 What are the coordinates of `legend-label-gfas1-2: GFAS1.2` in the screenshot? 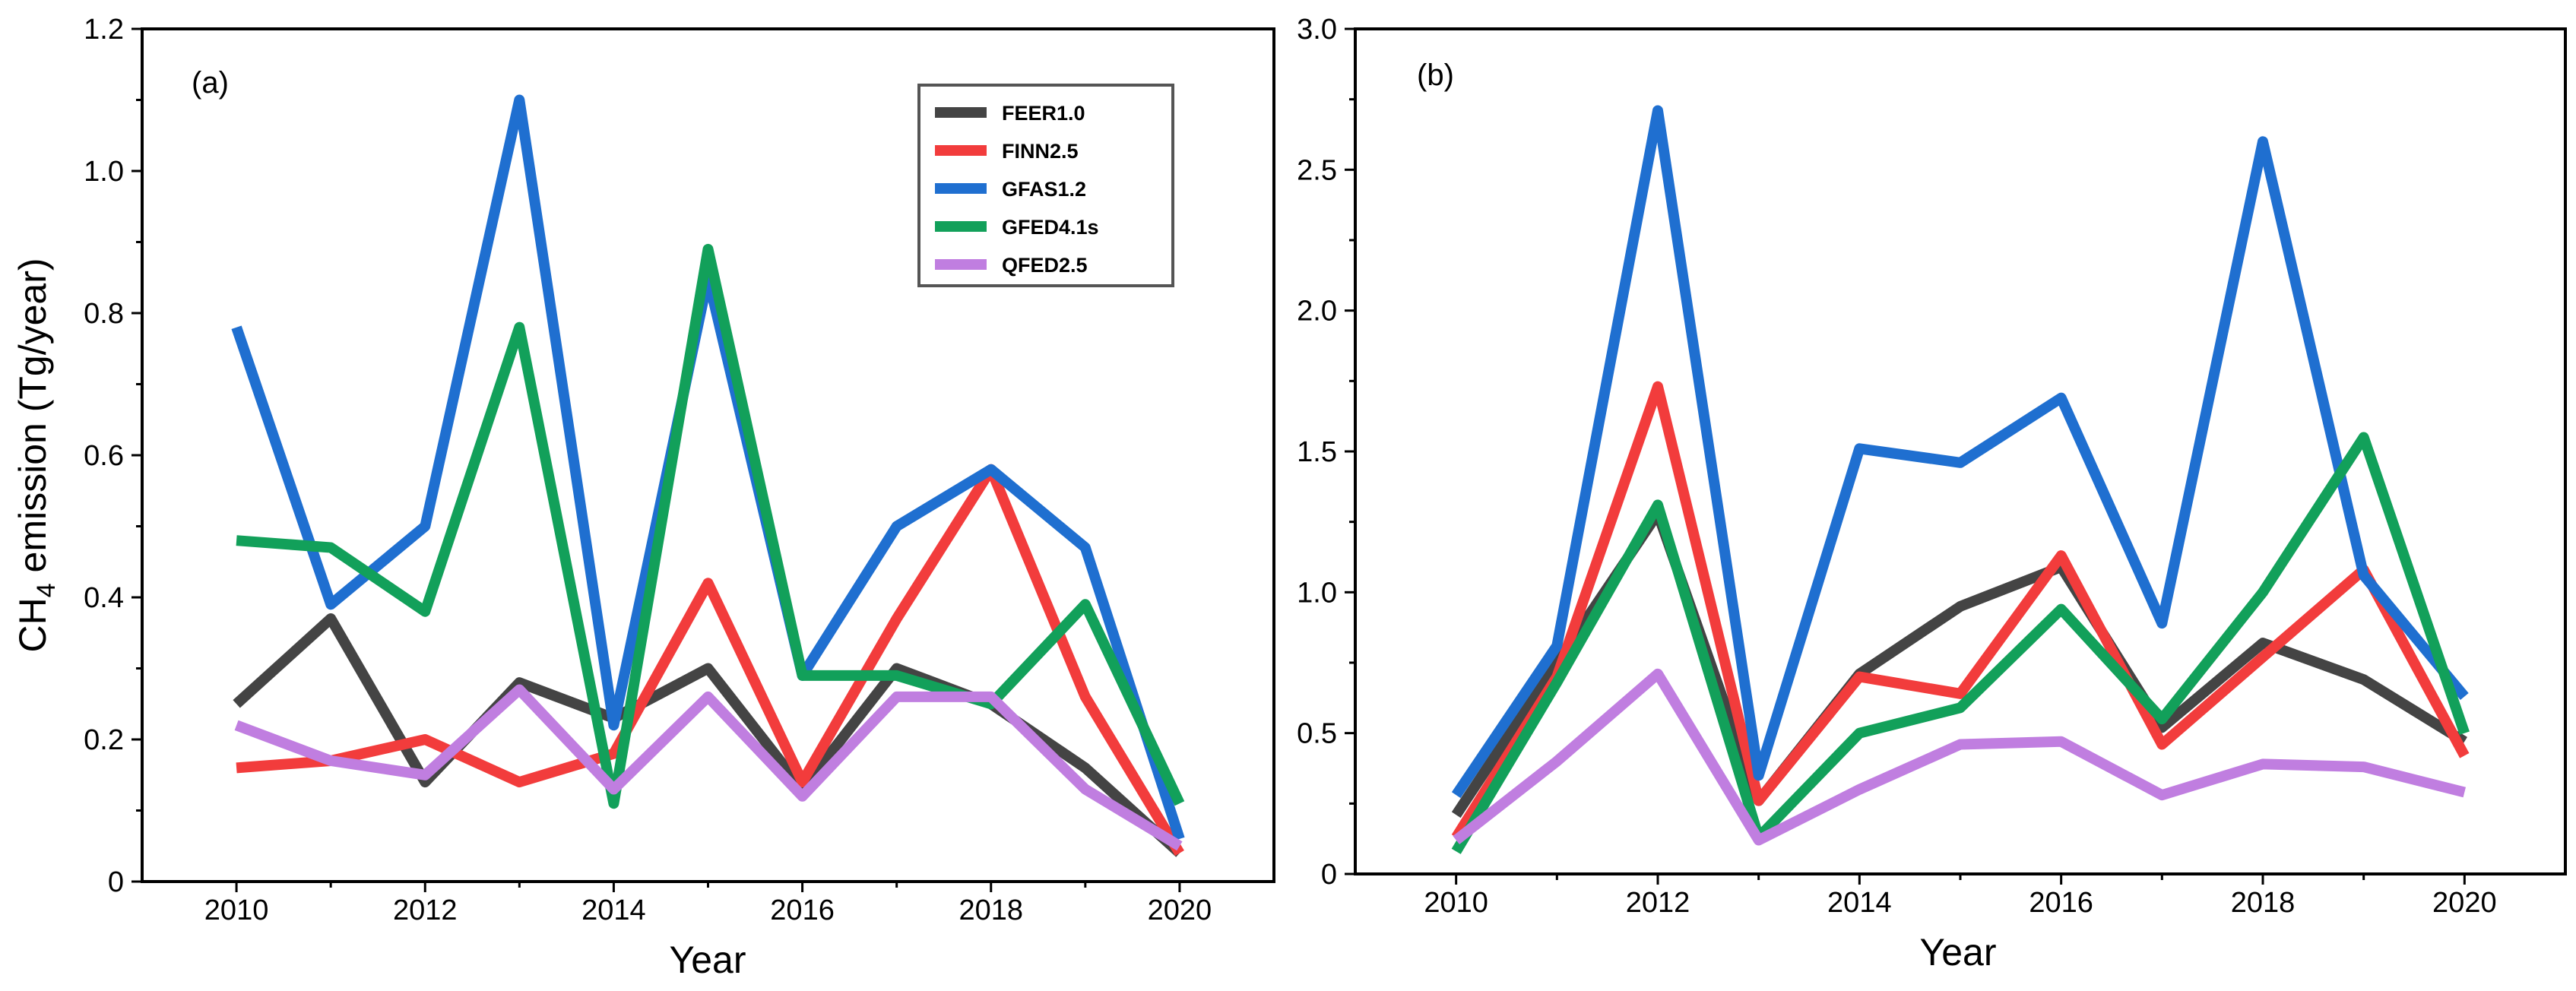 It's located at (1044, 189).